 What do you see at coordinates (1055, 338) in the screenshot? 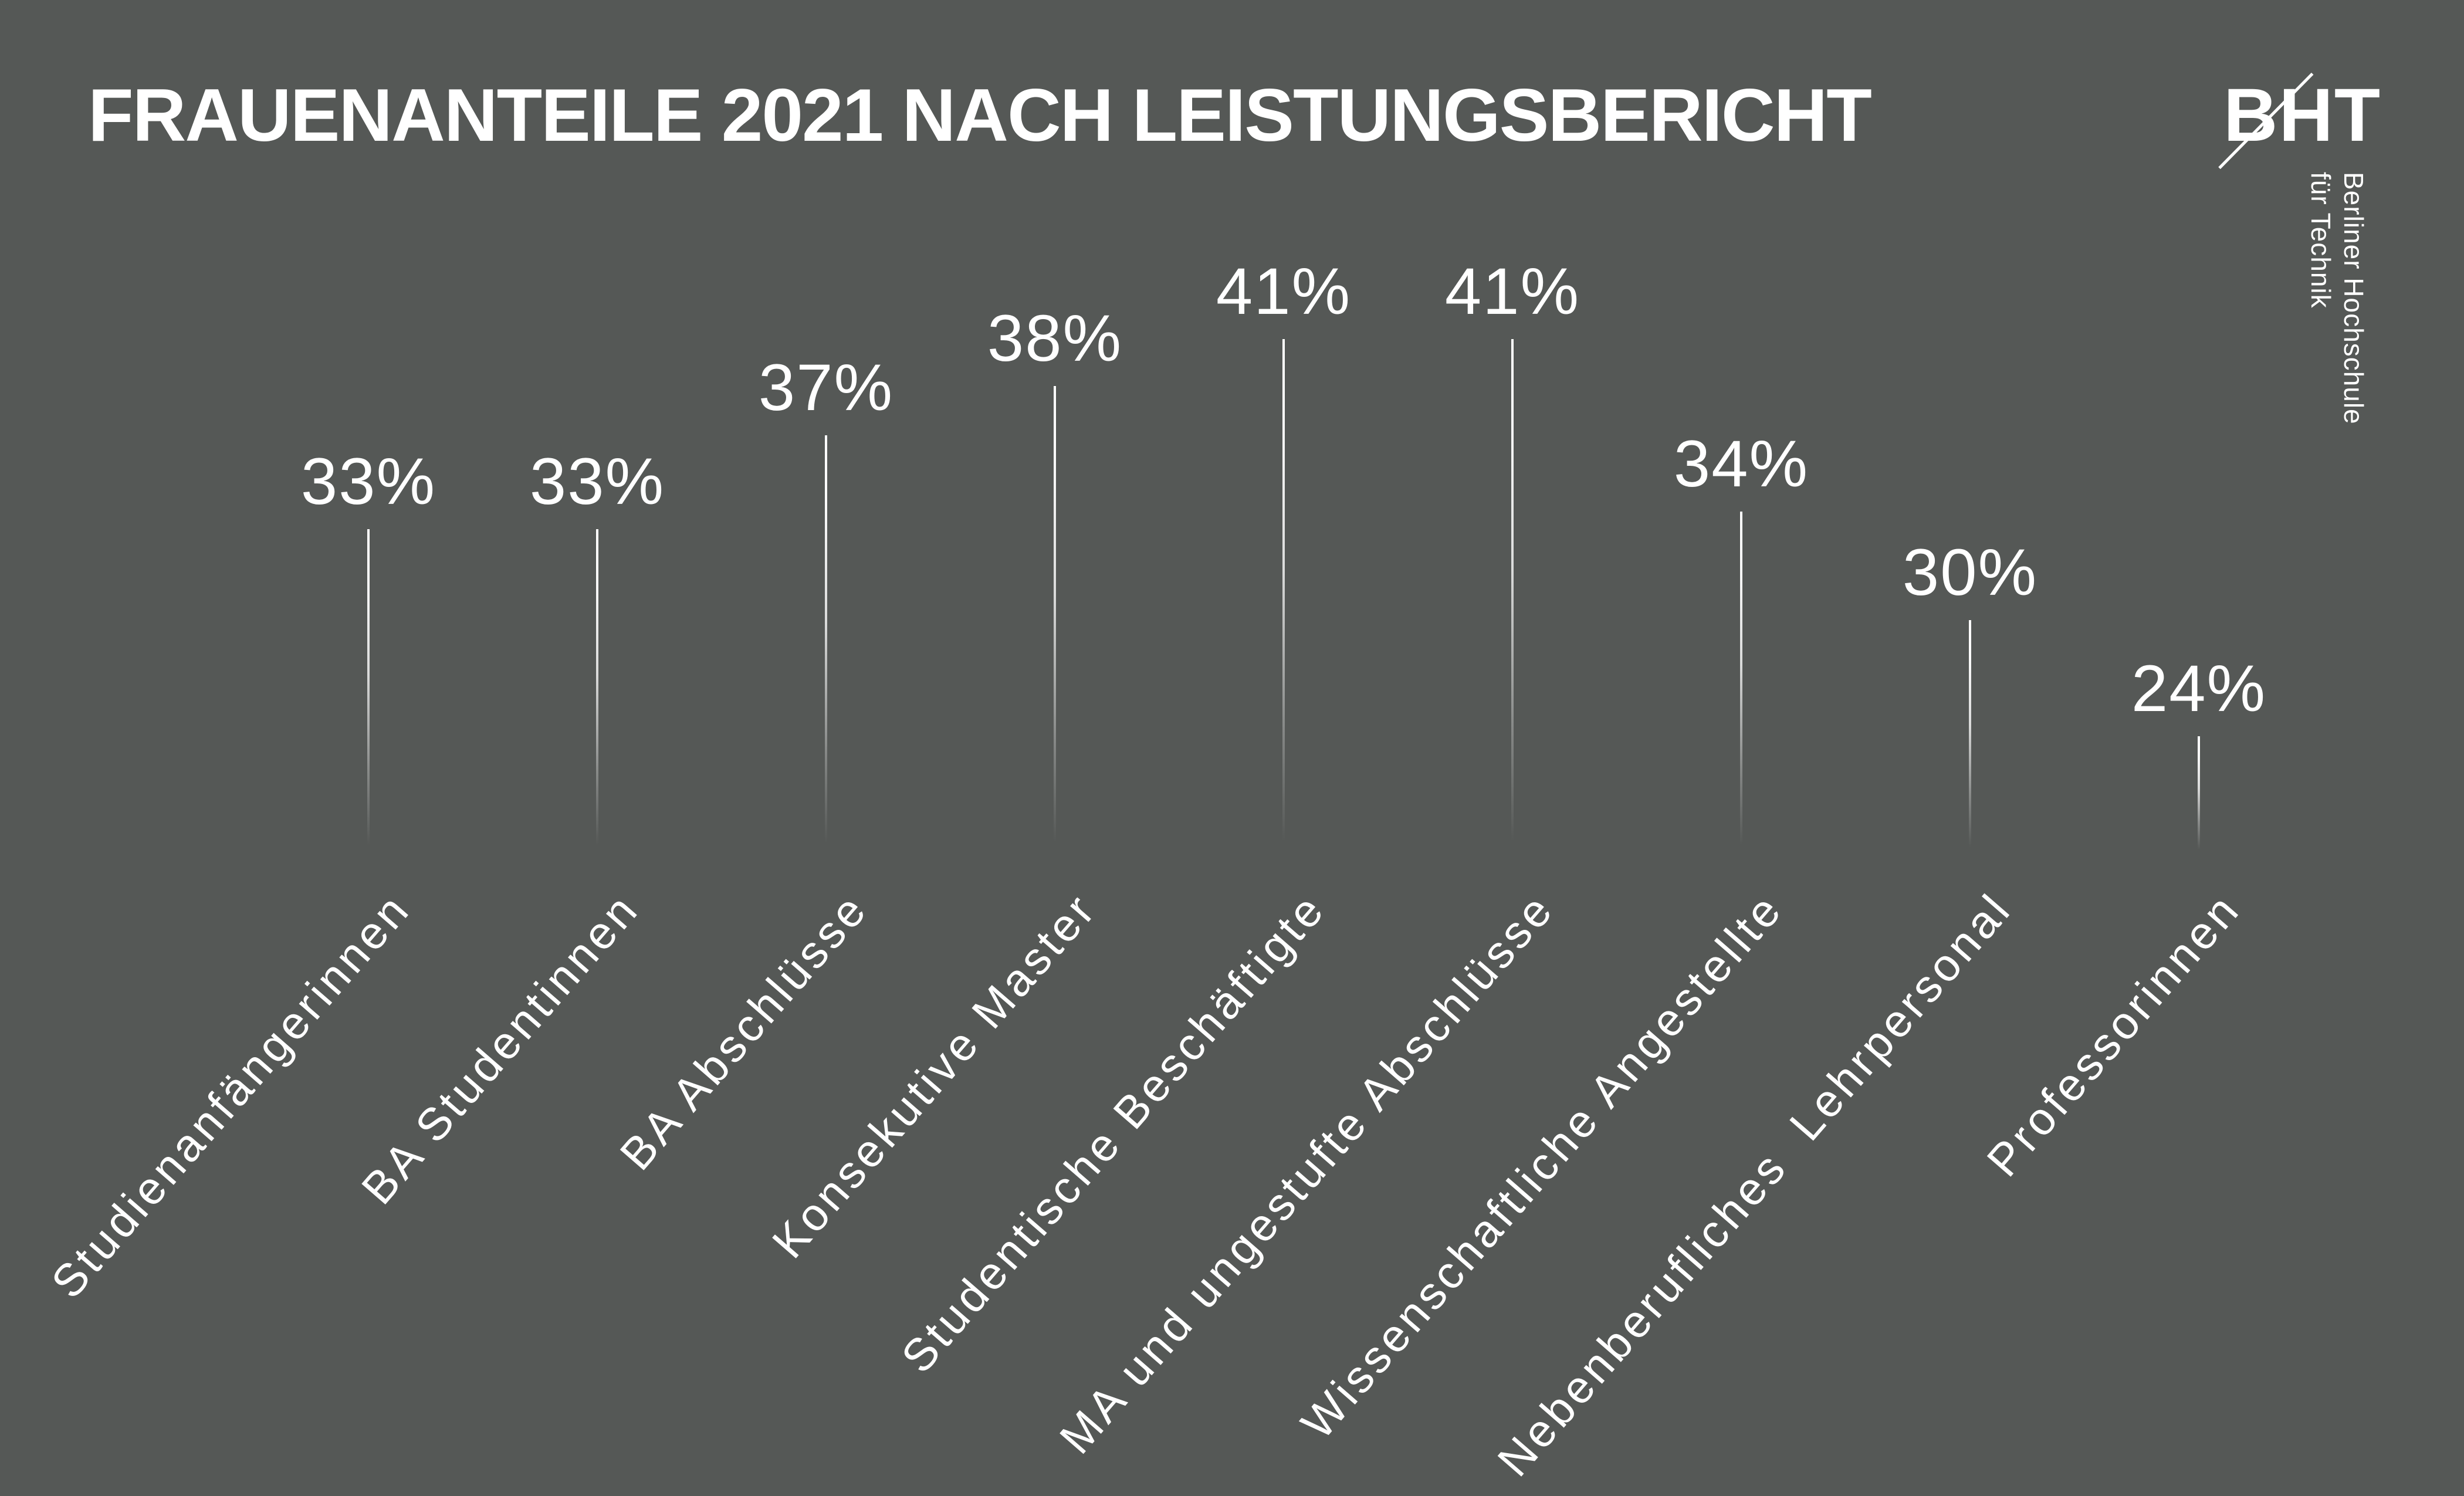
I see `bar-value-label: 38%` at bounding box center [1055, 338].